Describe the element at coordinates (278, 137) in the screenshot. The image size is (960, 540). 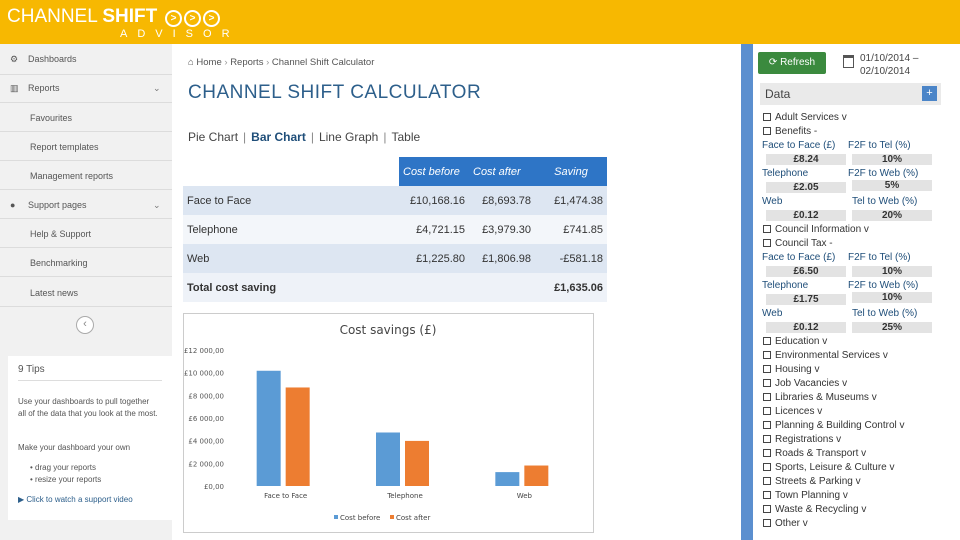
I see `tab-bar-chart: Bar Chart` at that location.